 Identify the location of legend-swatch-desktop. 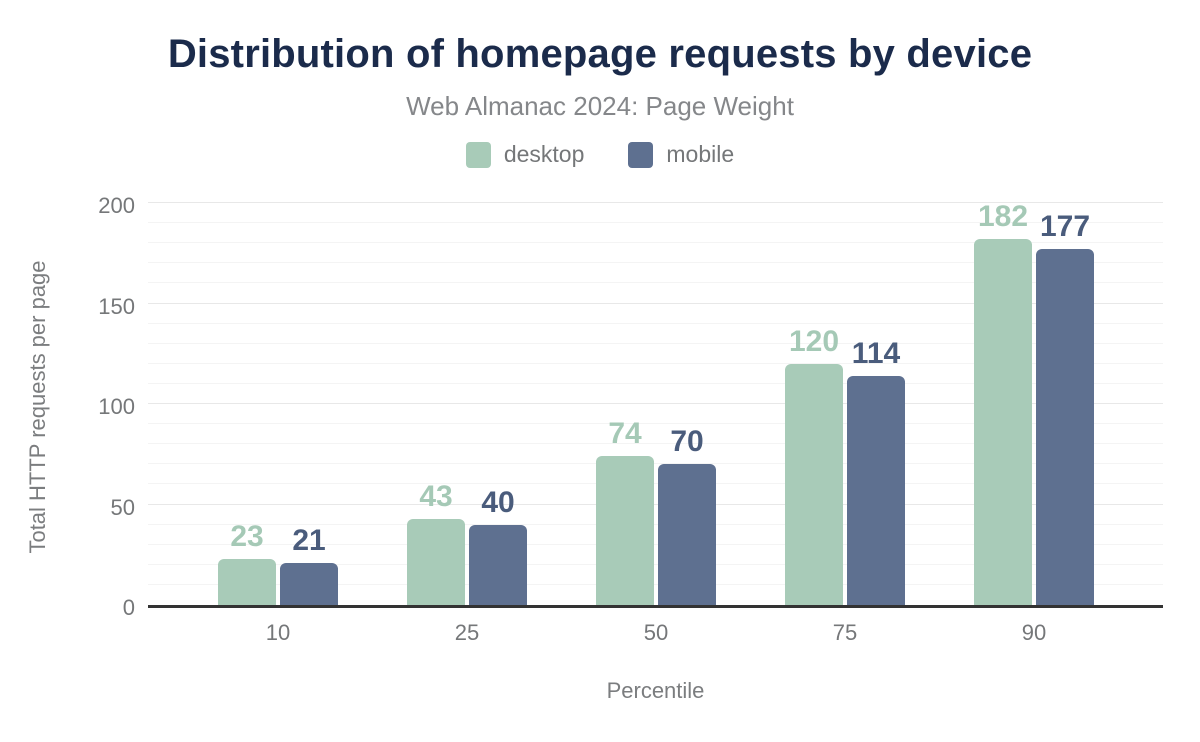
(478, 154).